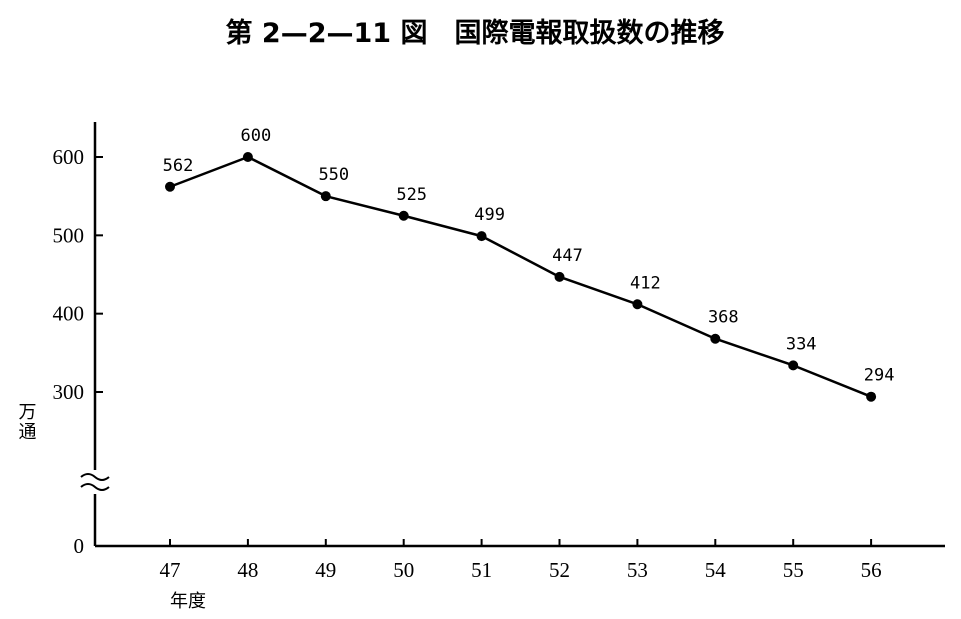 The image size is (961, 619). What do you see at coordinates (69, 392) in the screenshot?
I see `y-tick-label: 300` at bounding box center [69, 392].